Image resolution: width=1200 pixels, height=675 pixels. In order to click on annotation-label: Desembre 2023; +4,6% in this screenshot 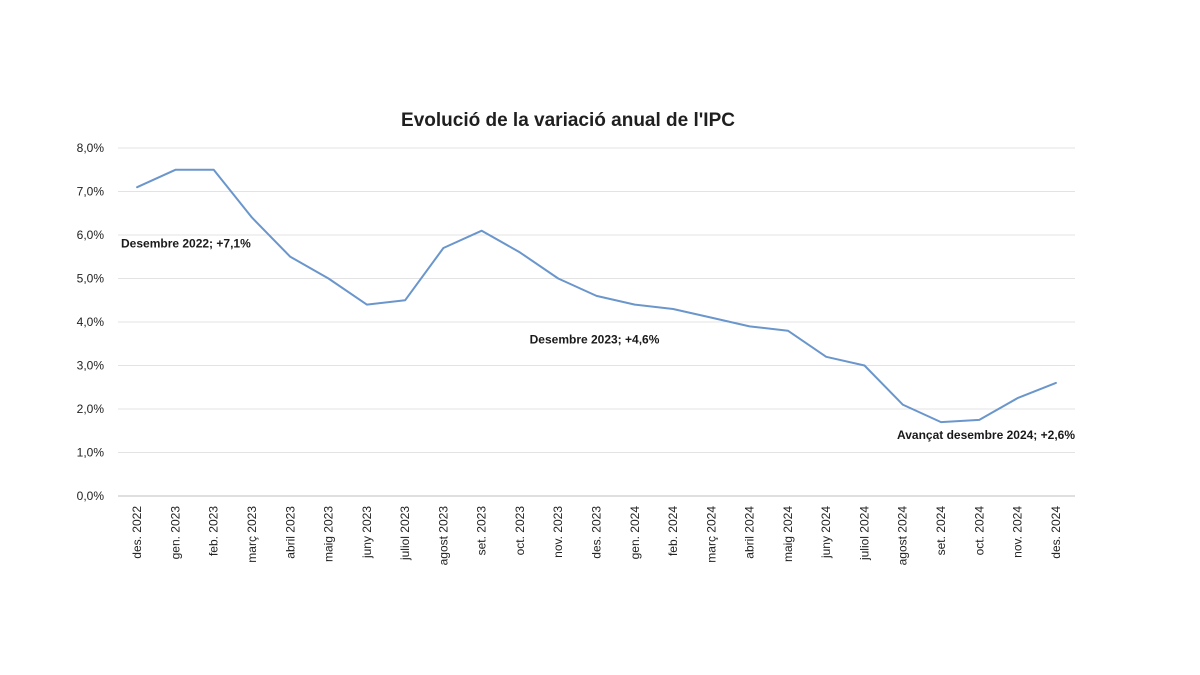, I will do `click(595, 339)`.